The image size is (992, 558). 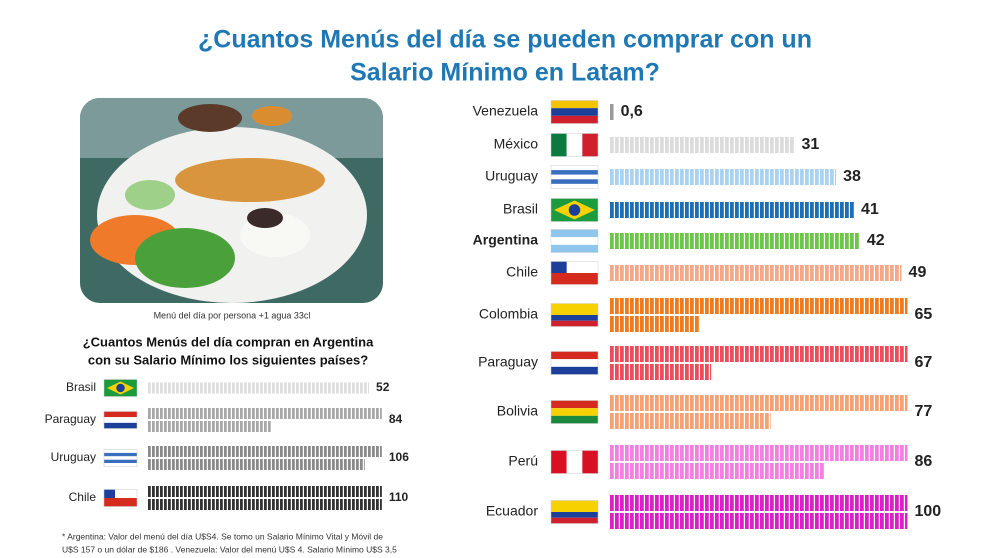 What do you see at coordinates (512, 511) in the screenshot?
I see `category-label: Ecuador` at bounding box center [512, 511].